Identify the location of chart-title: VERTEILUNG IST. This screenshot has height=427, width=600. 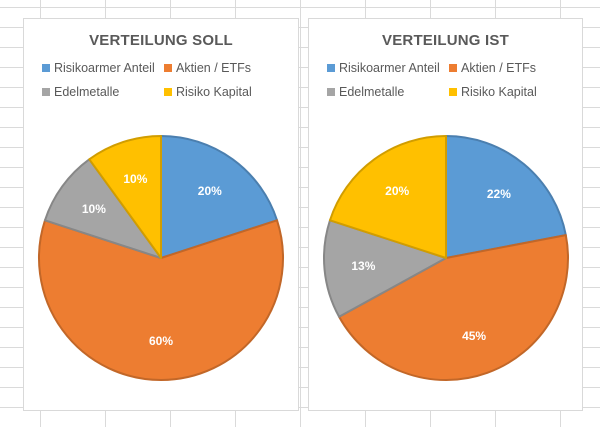
(445, 40).